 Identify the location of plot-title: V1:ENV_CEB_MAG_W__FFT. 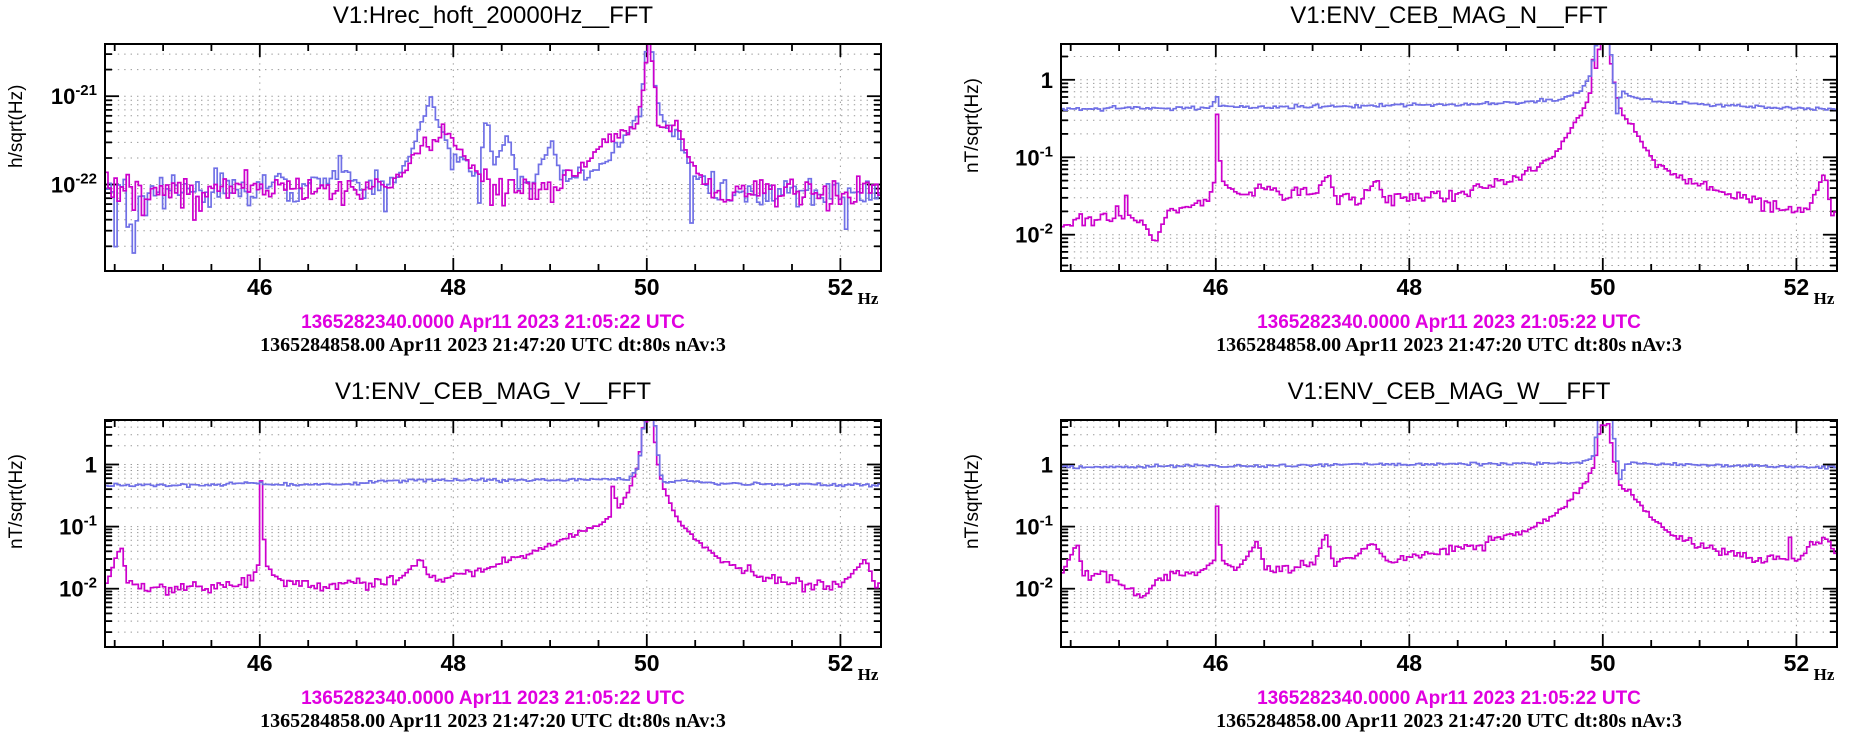
(1449, 391).